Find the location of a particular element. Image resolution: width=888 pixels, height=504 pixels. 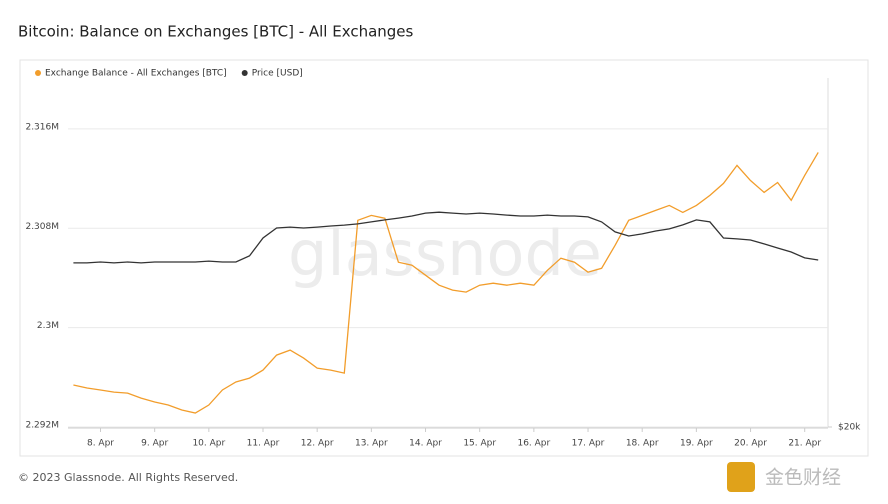

x-tick-label: 9. Apr is located at coordinates (154, 444).